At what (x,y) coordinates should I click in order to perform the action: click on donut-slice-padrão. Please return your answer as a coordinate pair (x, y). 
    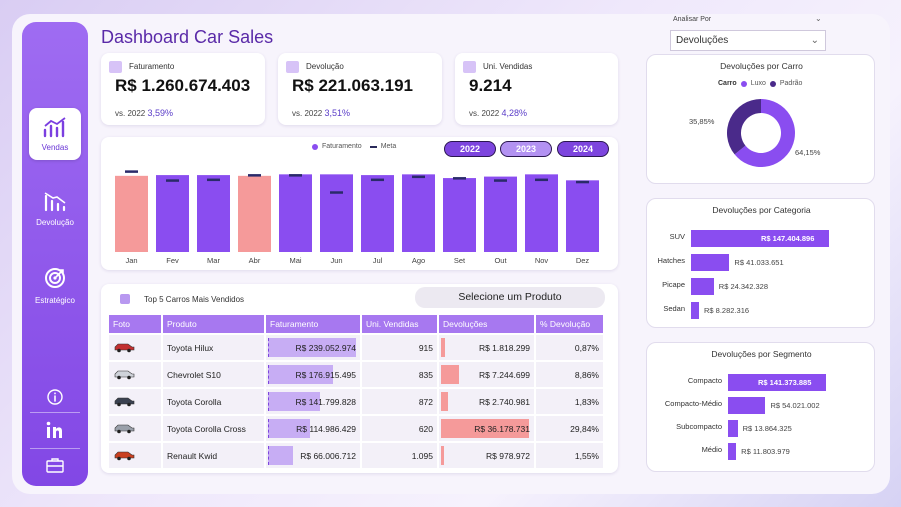
    Looking at the image, I should click on (744, 127).